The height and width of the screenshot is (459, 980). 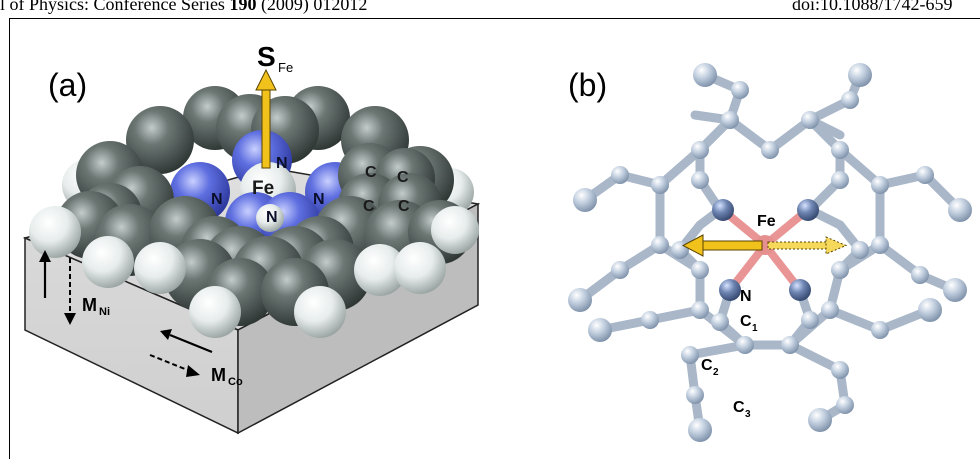 What do you see at coordinates (266, 118) in the screenshot?
I see `spin-arrow` at bounding box center [266, 118].